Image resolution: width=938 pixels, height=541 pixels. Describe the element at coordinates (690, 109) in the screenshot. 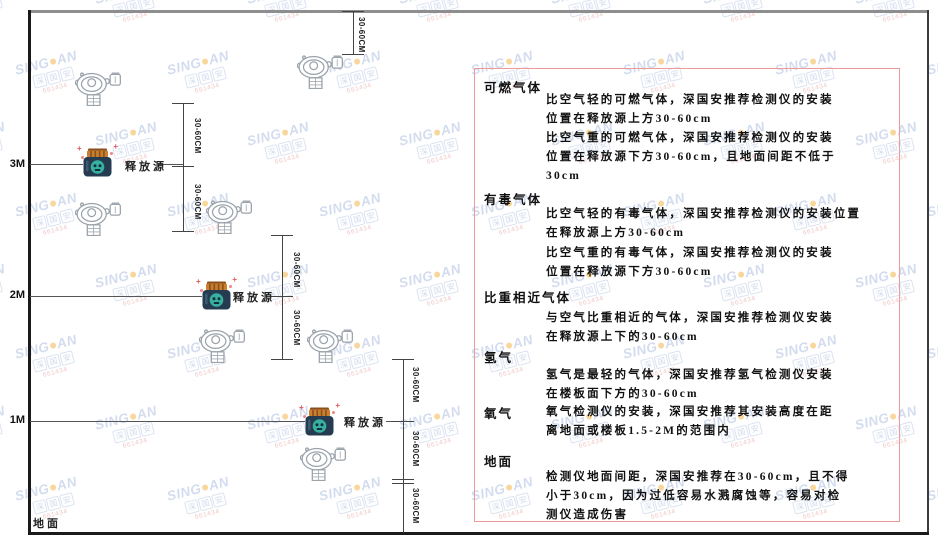

I see `section-paragraph: 比空气轻的可燃气体，深国安推荐检测仪的安装 位置在释放源上方30-60cm` at that location.